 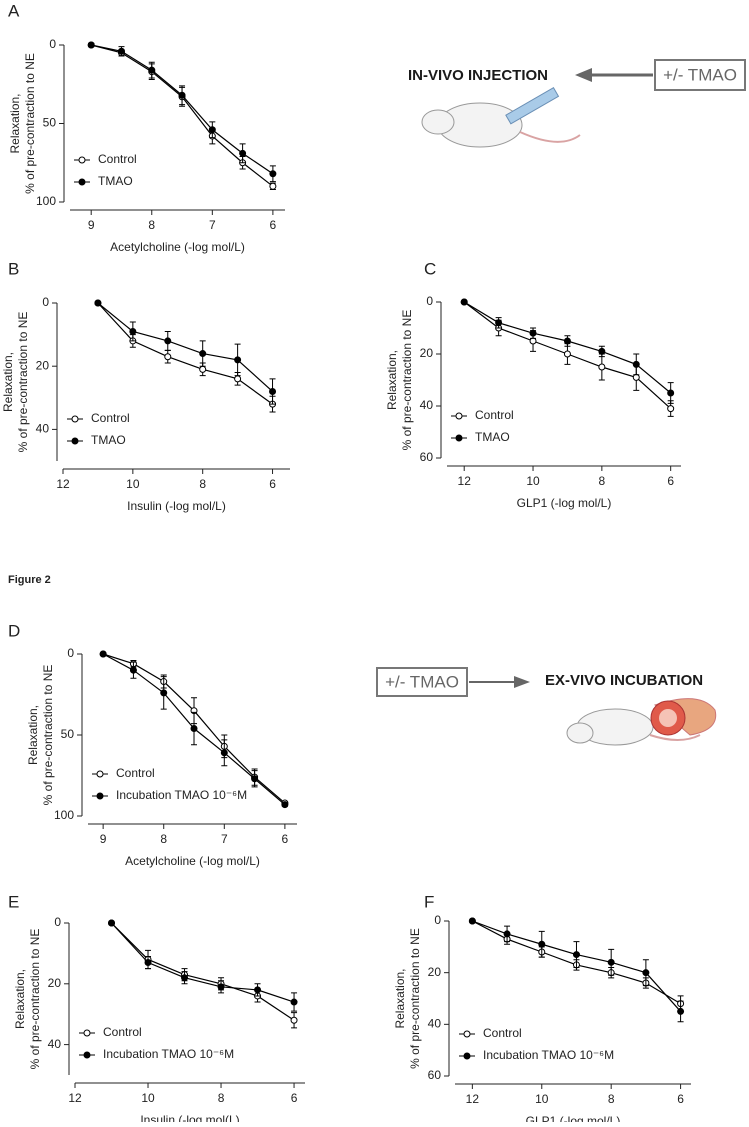 What do you see at coordinates (189, 1117) in the screenshot?
I see `x-axis-label: Insulin (-log mol(L)` at bounding box center [189, 1117].